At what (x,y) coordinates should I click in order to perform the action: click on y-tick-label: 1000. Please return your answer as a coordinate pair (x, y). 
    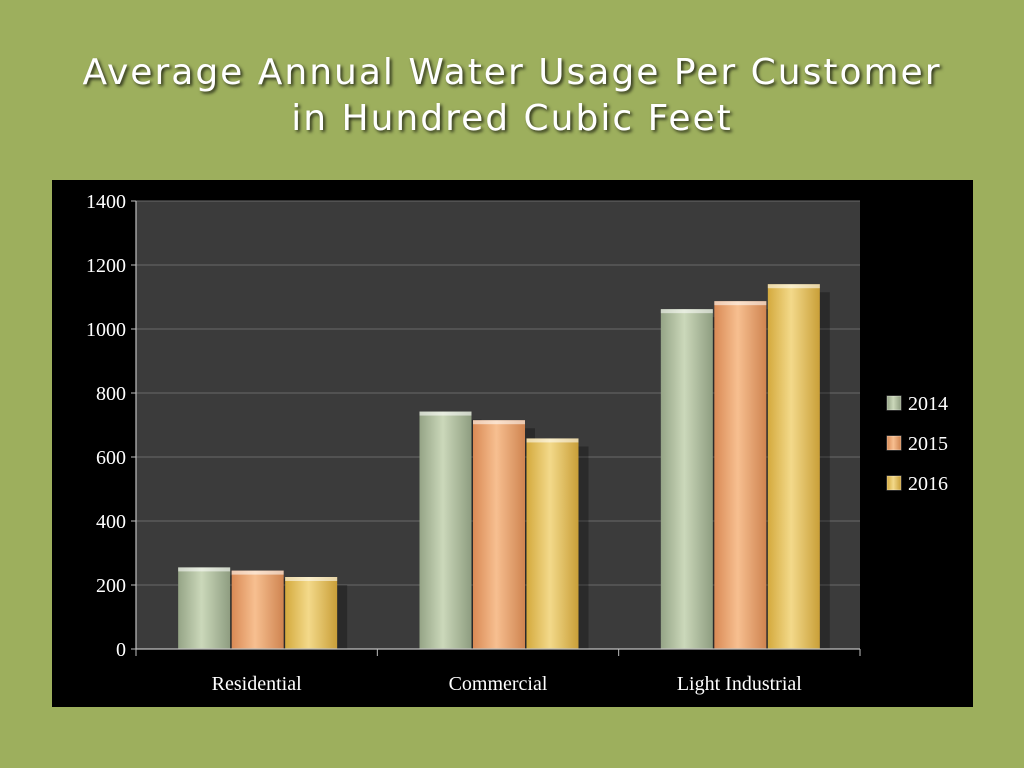
    Looking at the image, I should click on (106, 330).